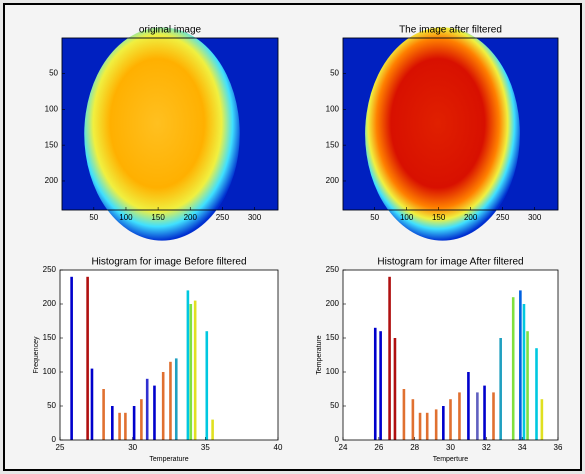 Image resolution: width=585 pixels, height=474 pixels. I want to click on x-tick-label: 28, so click(414, 447).